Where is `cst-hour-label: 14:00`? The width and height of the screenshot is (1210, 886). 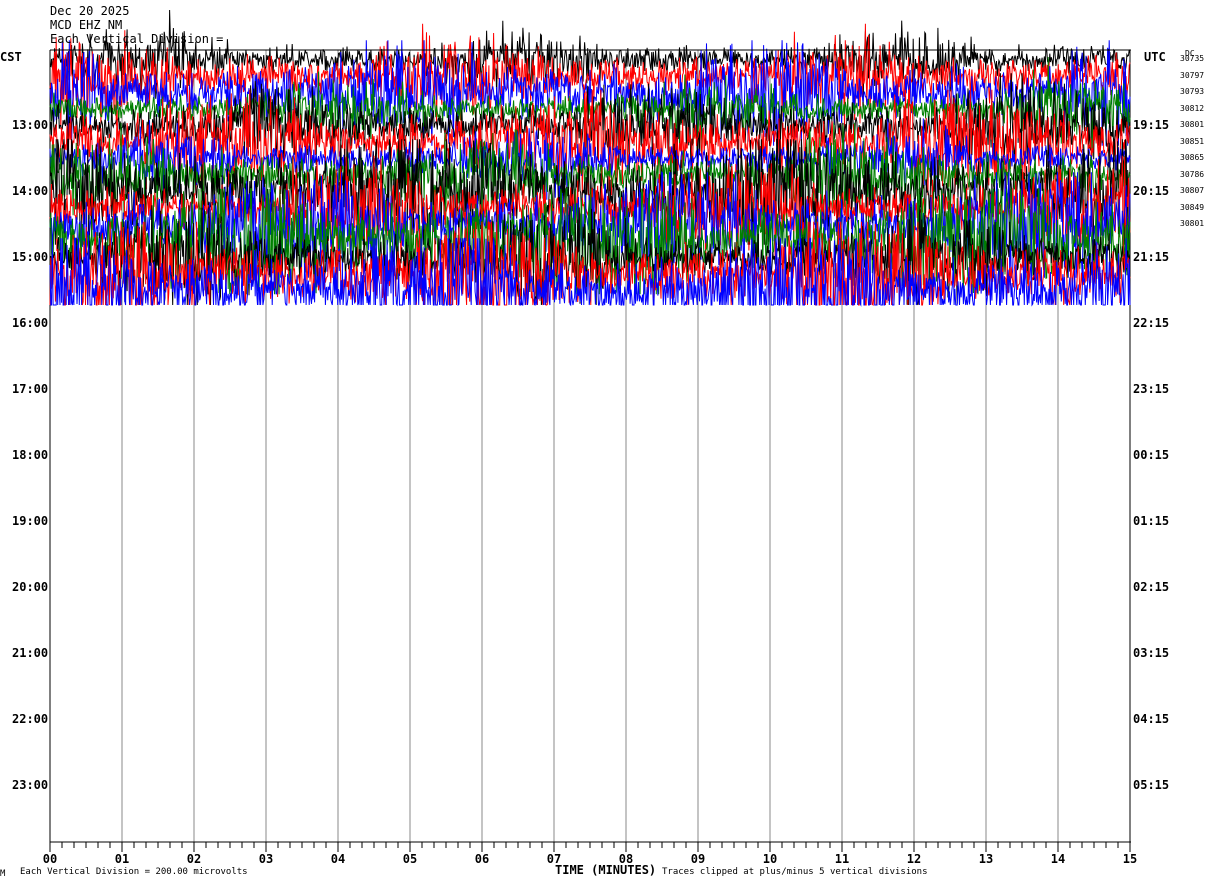
cst-hour-label: 14:00 is located at coordinates (30, 191).